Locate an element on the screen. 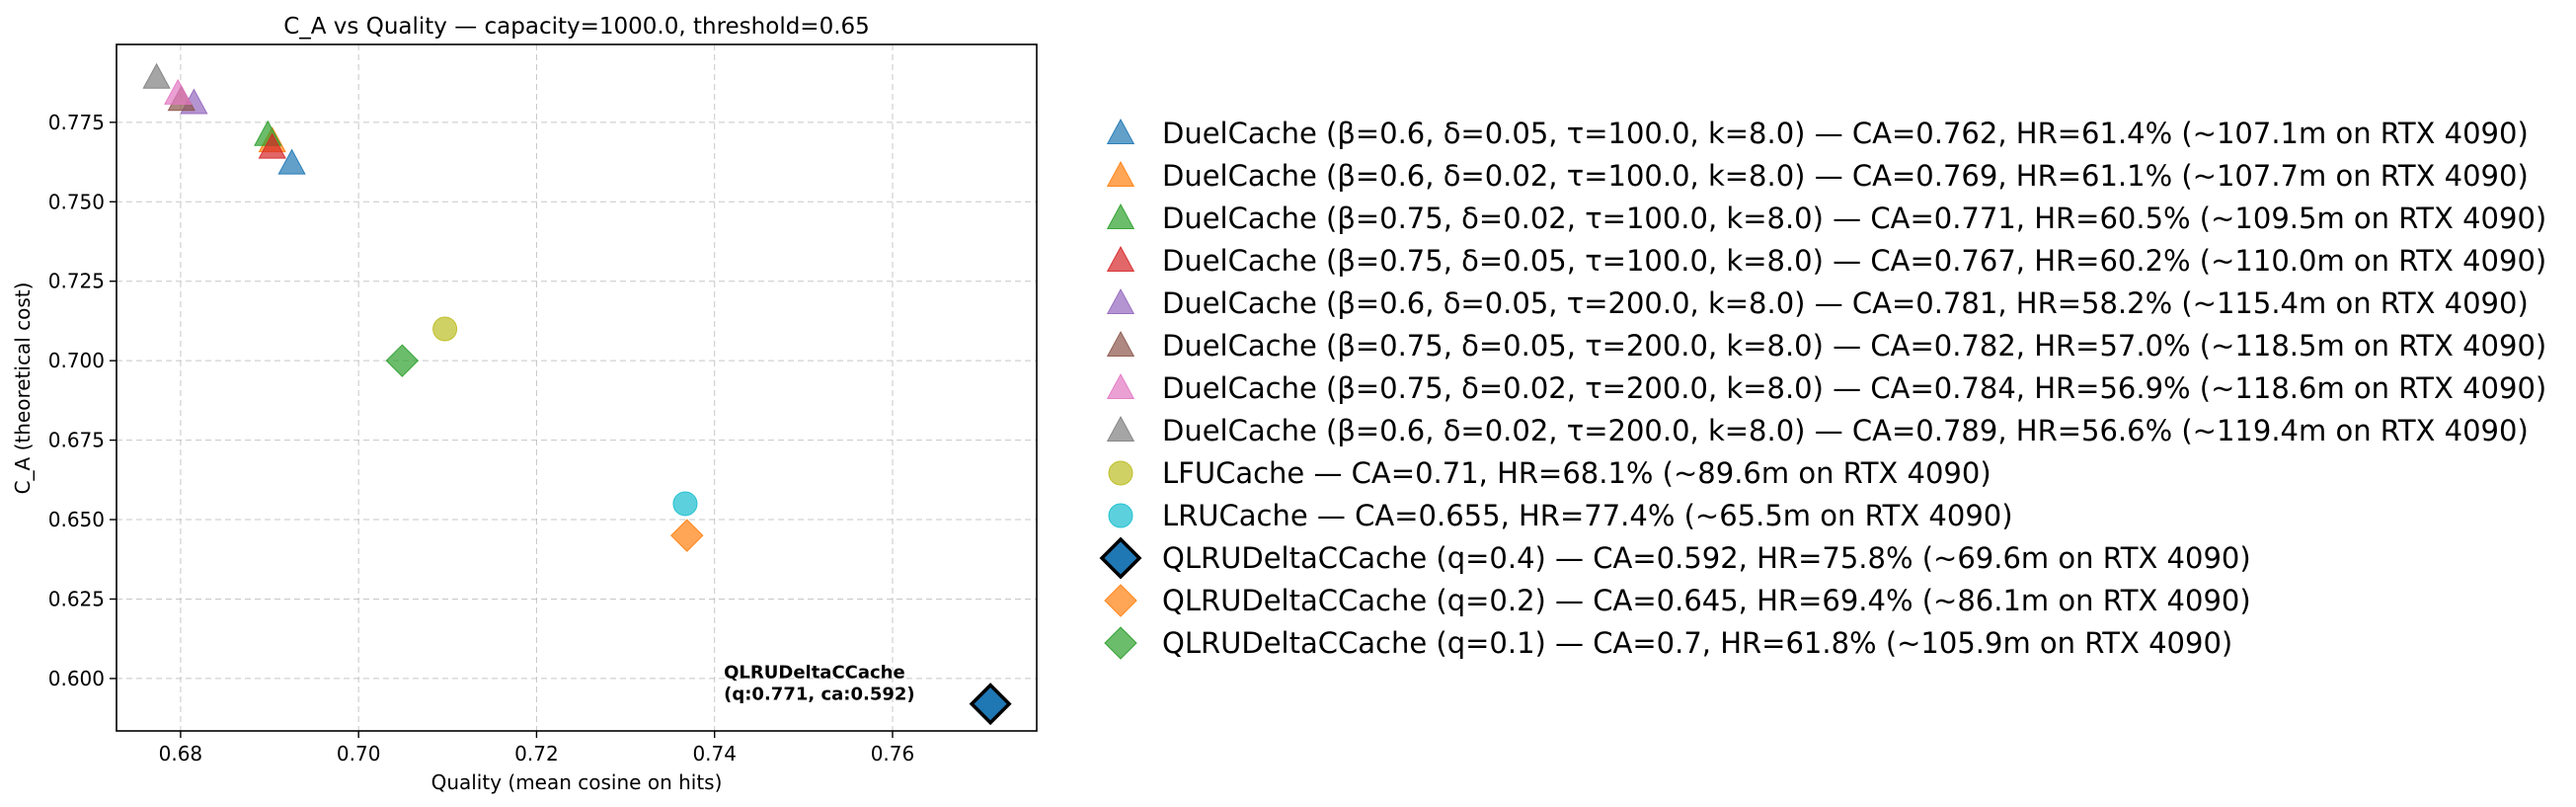 The width and height of the screenshot is (2576, 807). x-tick-label: 0.70 is located at coordinates (359, 754).